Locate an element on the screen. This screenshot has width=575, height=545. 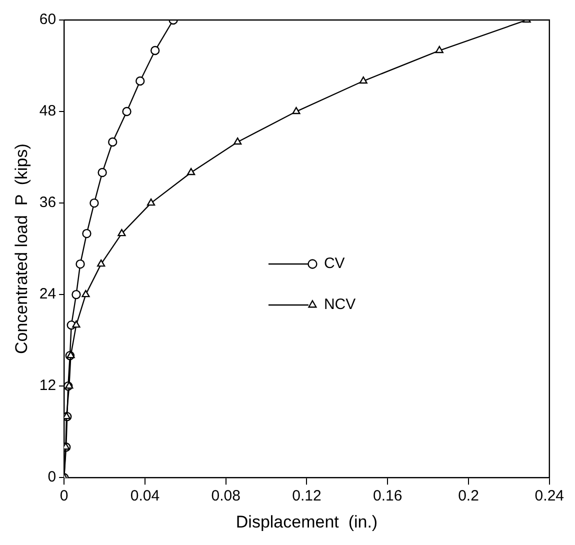
x-tick-label: 0.04 is located at coordinates (145, 496).